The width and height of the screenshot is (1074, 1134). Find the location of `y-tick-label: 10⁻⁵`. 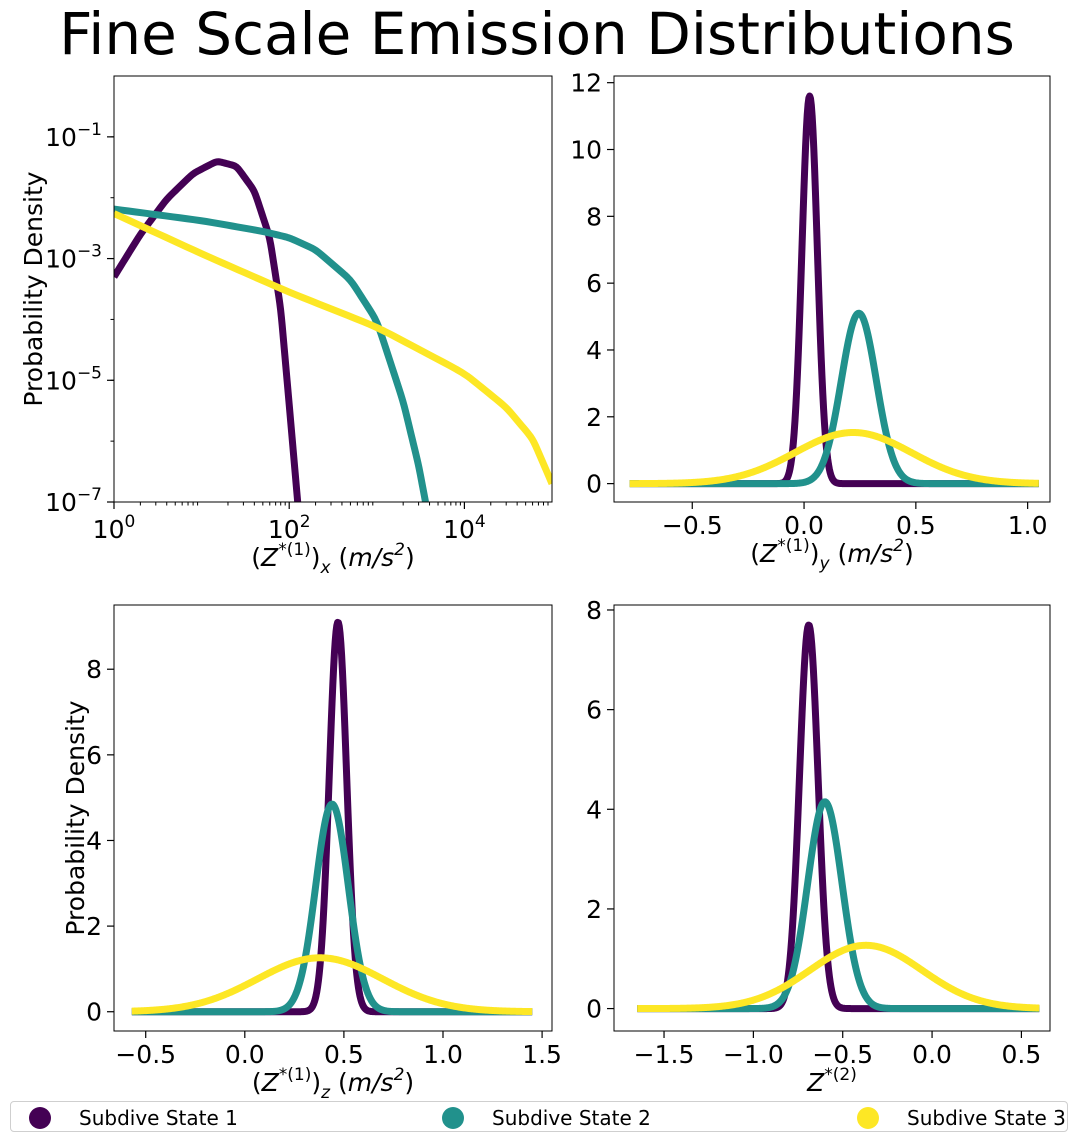

y-tick-label: 10⁻⁵ is located at coordinates (73, 379).